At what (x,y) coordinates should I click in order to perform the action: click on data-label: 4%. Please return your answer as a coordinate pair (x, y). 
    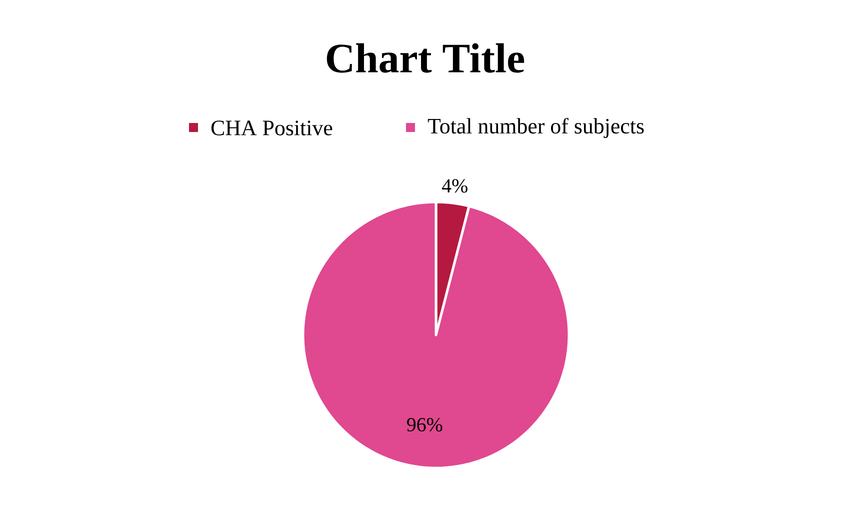
    Looking at the image, I should click on (455, 186).